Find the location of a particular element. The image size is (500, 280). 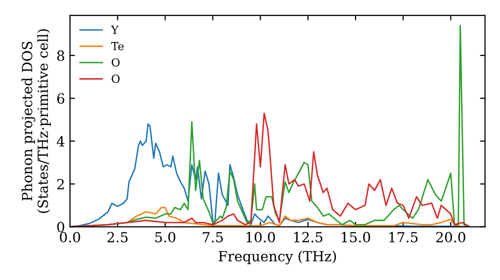

x-axis-title: Frequency (THz) is located at coordinates (277, 257).